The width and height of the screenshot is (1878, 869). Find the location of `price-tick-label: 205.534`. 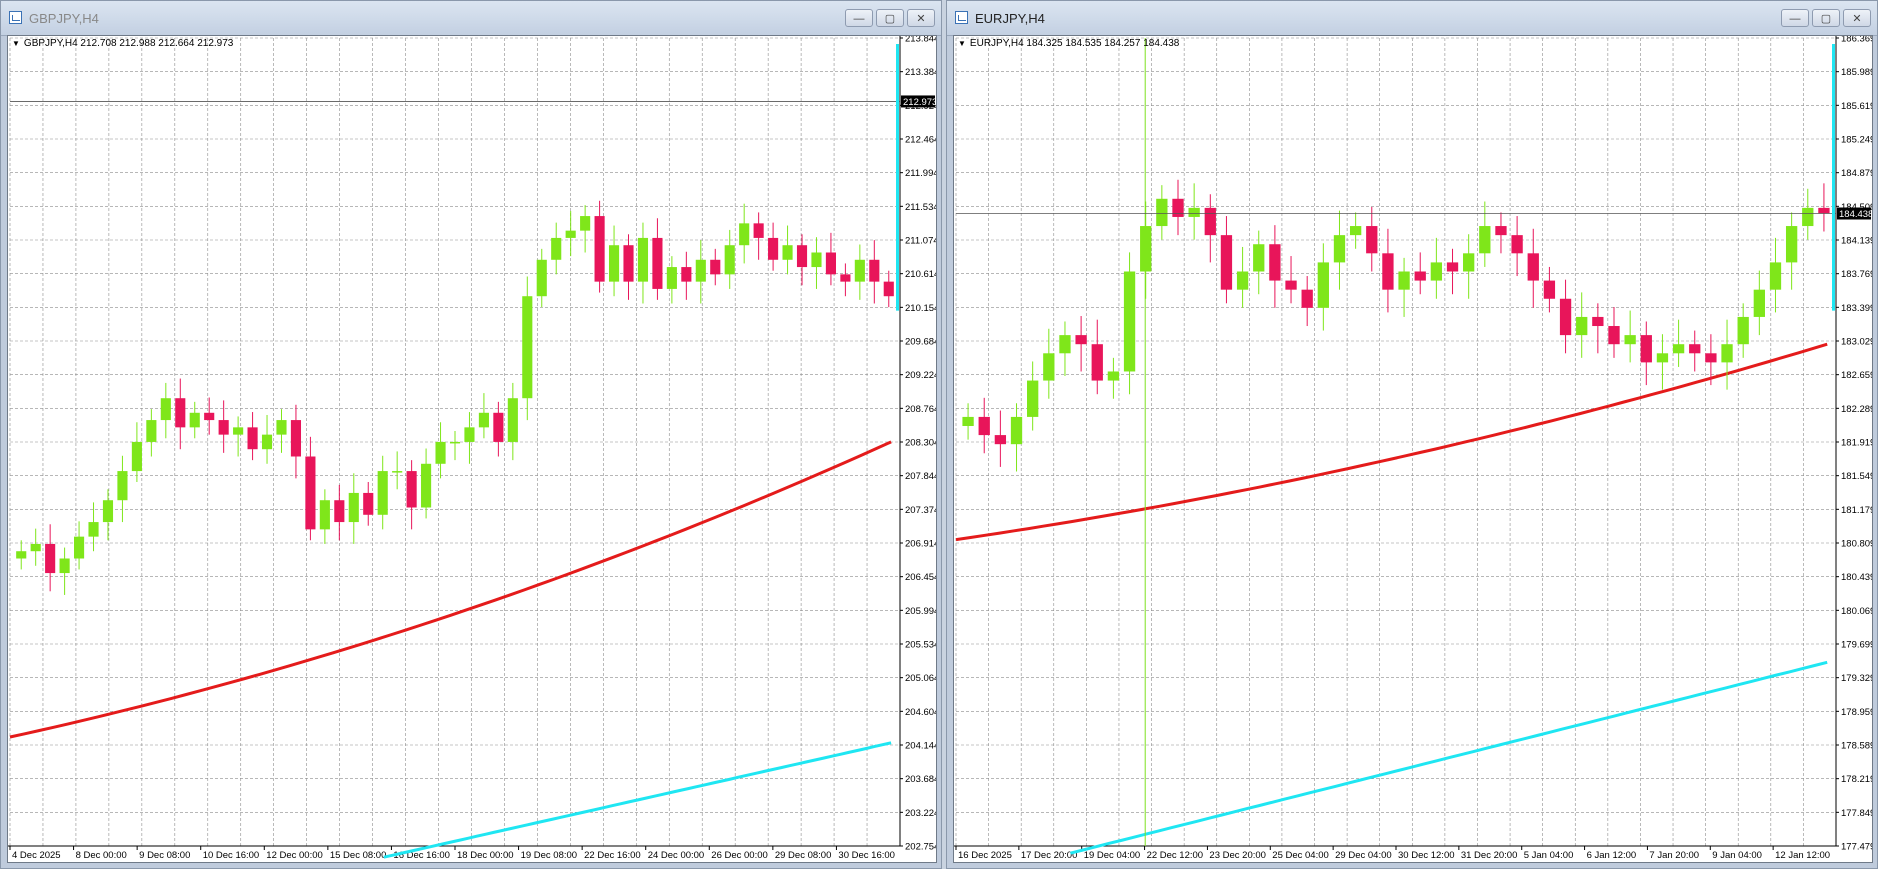

price-tick-label: 205.534 is located at coordinates (920, 645).